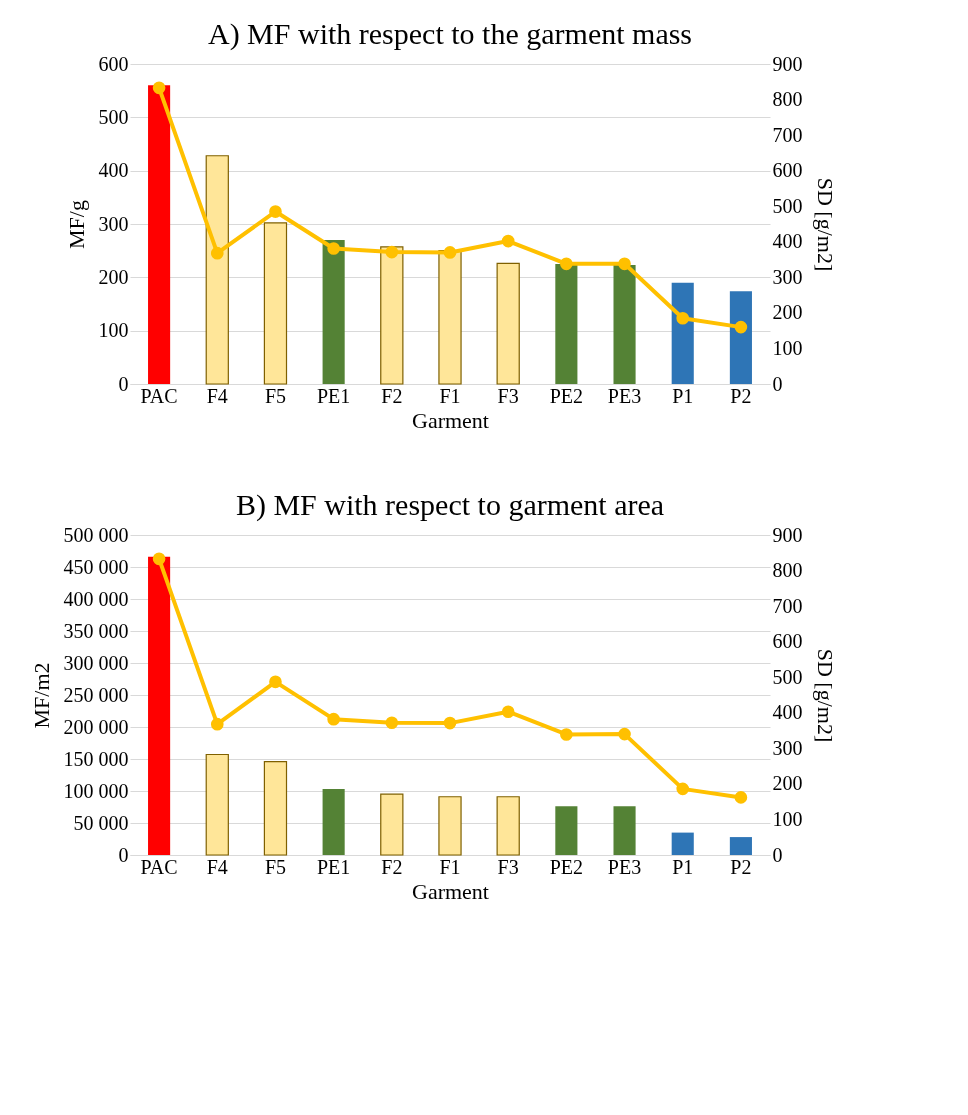  What do you see at coordinates (96, 790) in the screenshot?
I see `y-tick-label: 100 000` at bounding box center [96, 790].